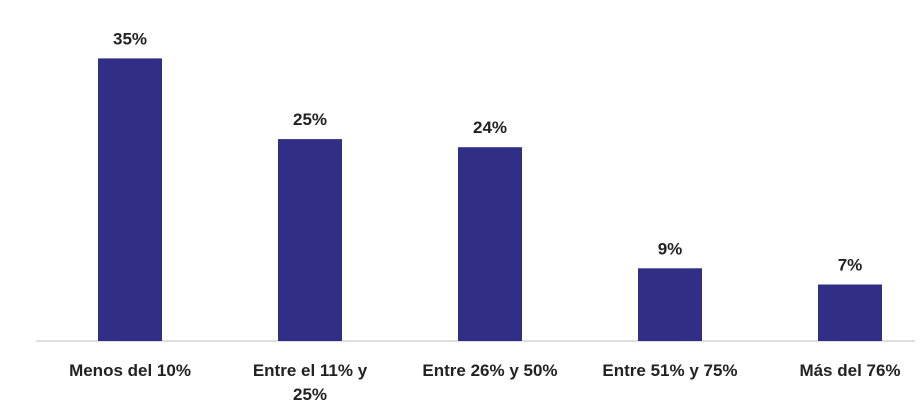 This screenshot has width=923, height=411. Describe the element at coordinates (849, 370) in the screenshot. I see `category-label-mas-del-76: Más del 76%` at that location.